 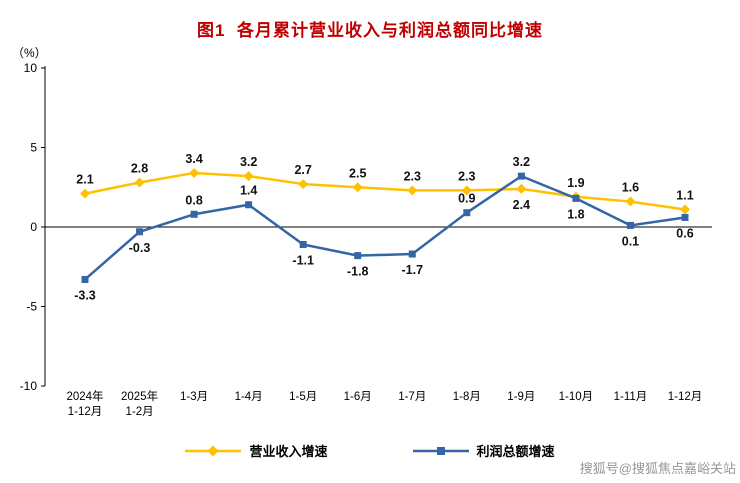 What do you see at coordinates (358, 272) in the screenshot?
I see `data-label: -1.8` at bounding box center [358, 272].